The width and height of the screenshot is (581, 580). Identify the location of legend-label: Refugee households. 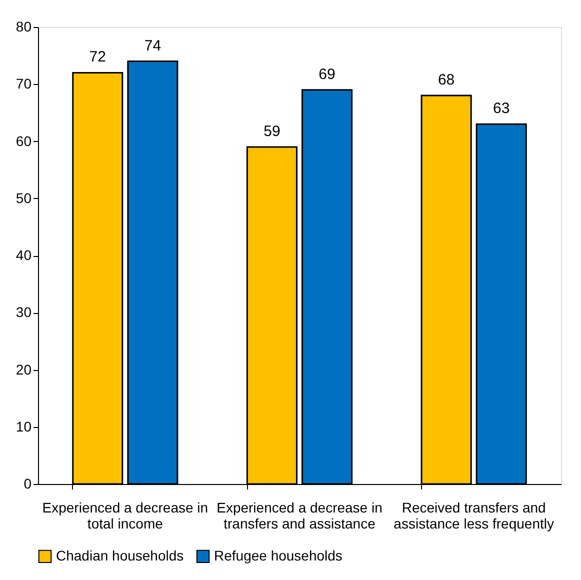
(278, 555).